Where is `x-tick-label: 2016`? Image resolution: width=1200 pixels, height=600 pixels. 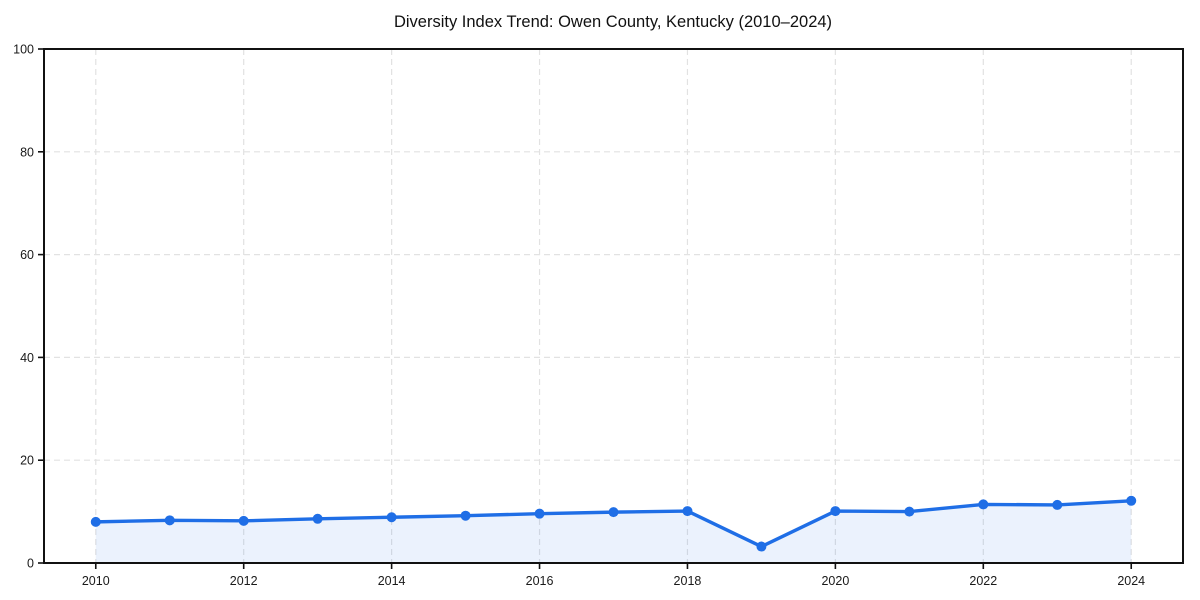
x-tick-label: 2016 is located at coordinates (540, 581).